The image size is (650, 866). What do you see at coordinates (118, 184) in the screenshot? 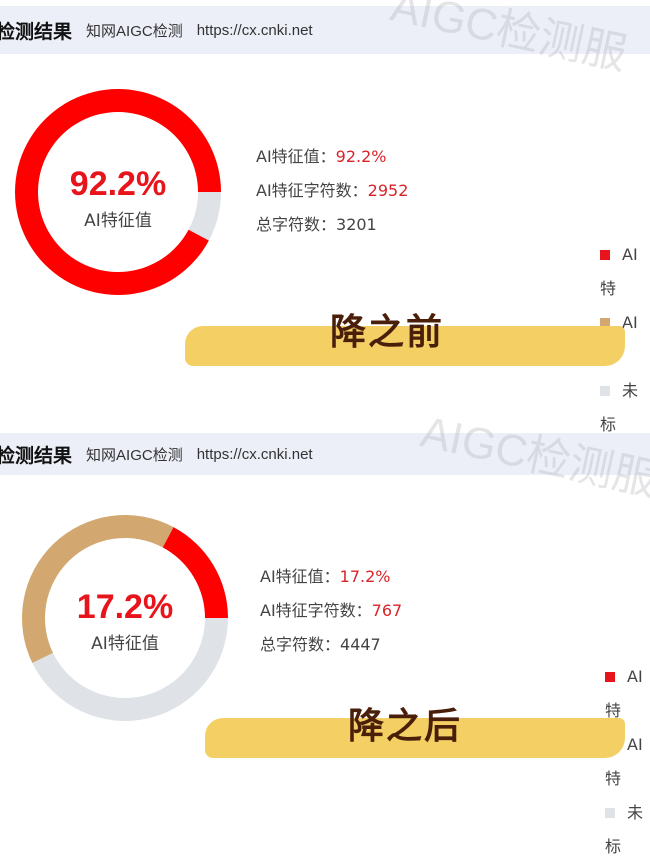
I see `center-value: 92.2%` at bounding box center [118, 184].